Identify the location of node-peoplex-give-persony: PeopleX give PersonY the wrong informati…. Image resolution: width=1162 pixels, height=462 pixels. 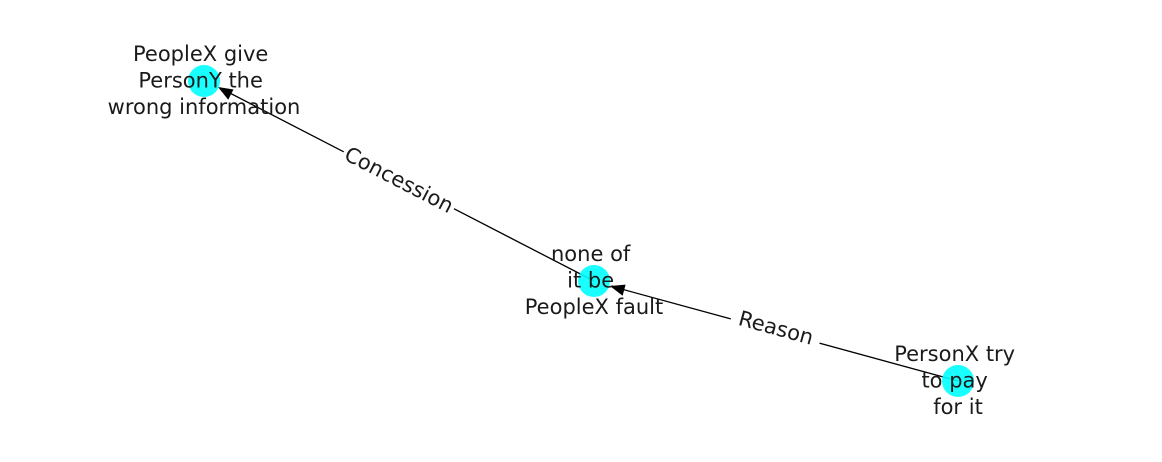
(204, 80).